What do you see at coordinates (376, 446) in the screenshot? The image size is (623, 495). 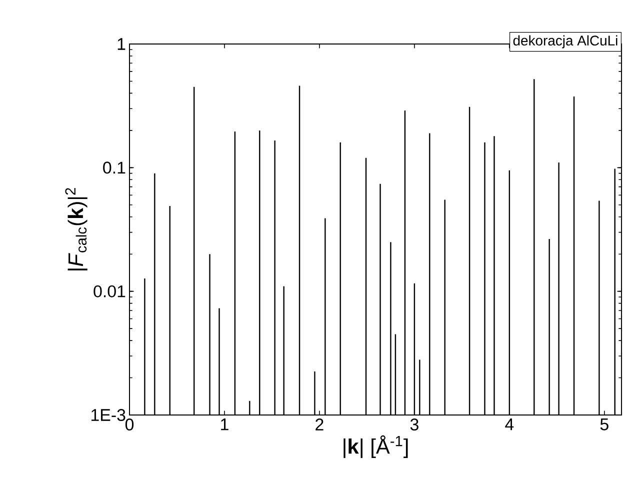 I see `x-axis-title: |k| [Å$^{-1}$]` at bounding box center [376, 446].